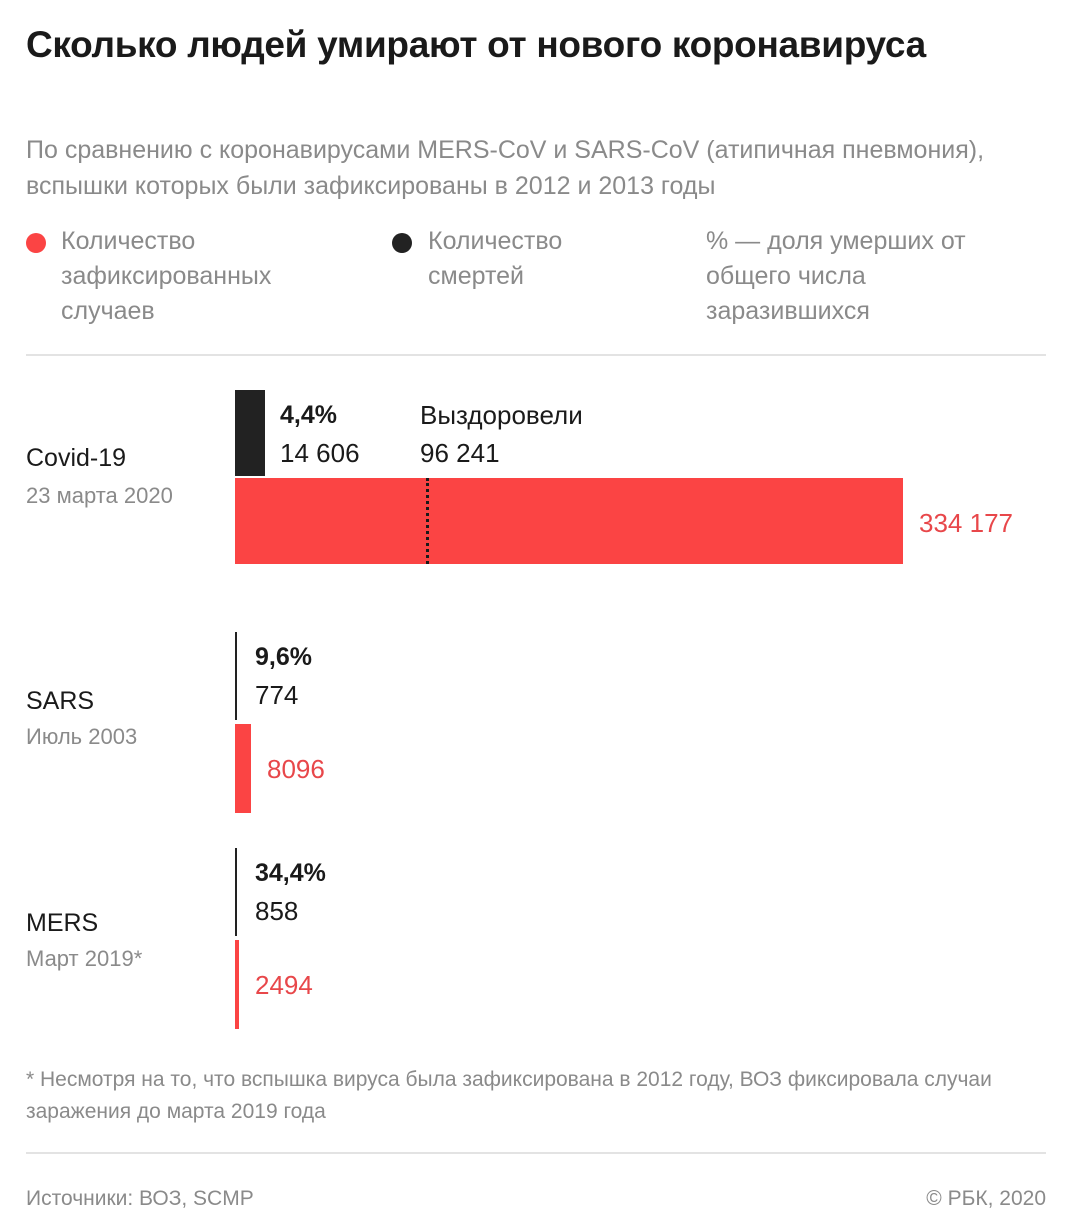 The image size is (1070, 1212). What do you see at coordinates (60, 701) in the screenshot?
I see `row-name-1: SARS` at bounding box center [60, 701].